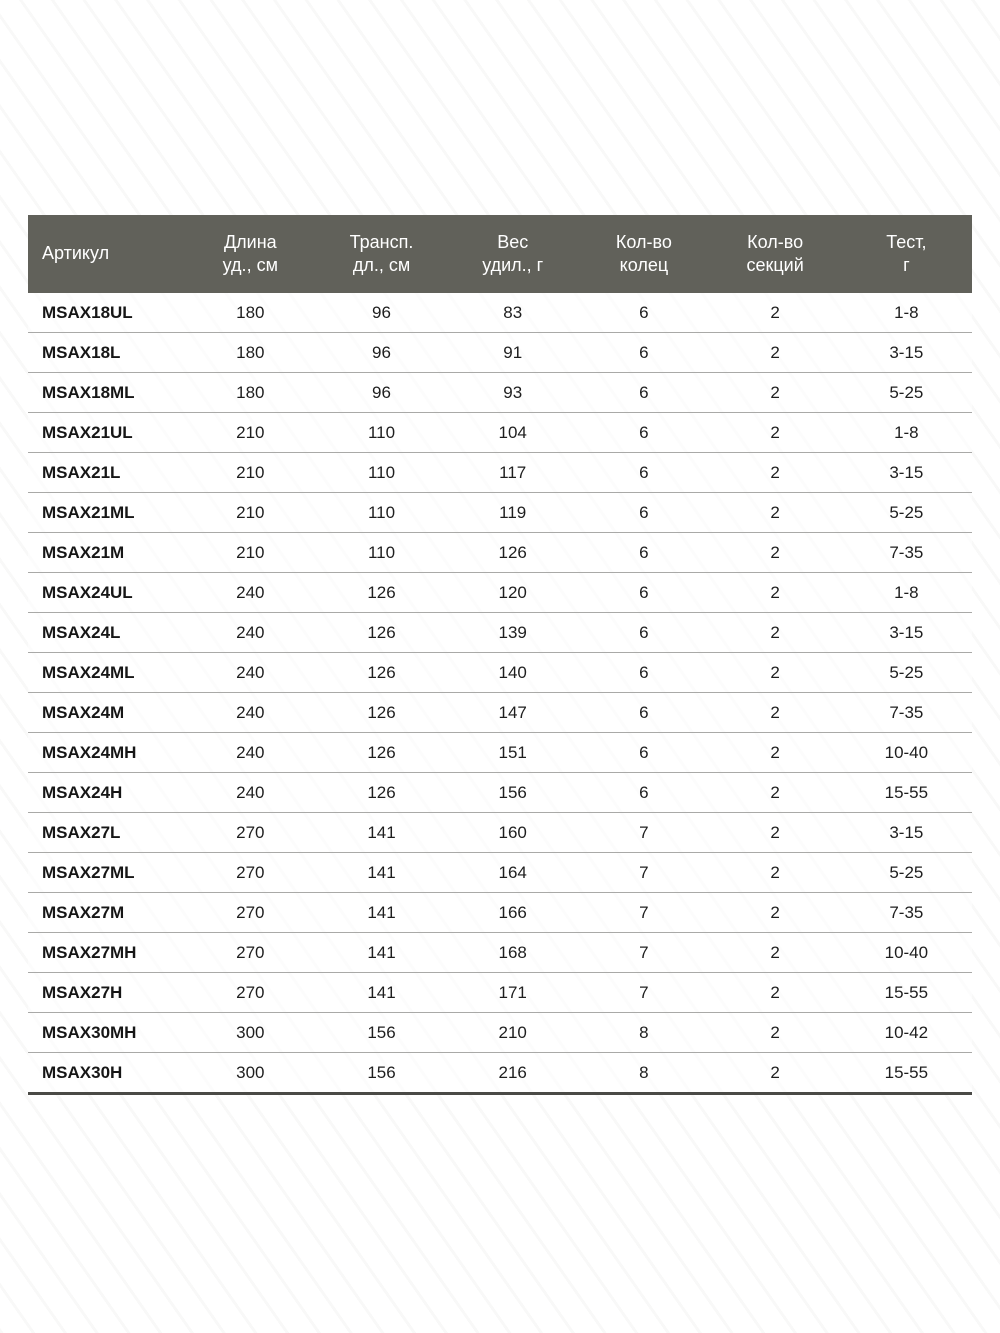 Image resolution: width=1000 pixels, height=1333 pixels. Describe the element at coordinates (906, 512) in the screenshot. I see `value-cell: 5-25` at that location.